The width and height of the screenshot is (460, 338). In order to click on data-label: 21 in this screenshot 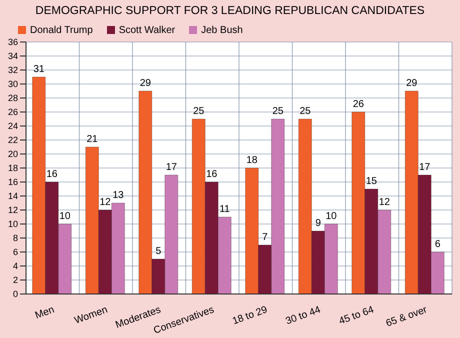, I will do `click(92, 139)`.